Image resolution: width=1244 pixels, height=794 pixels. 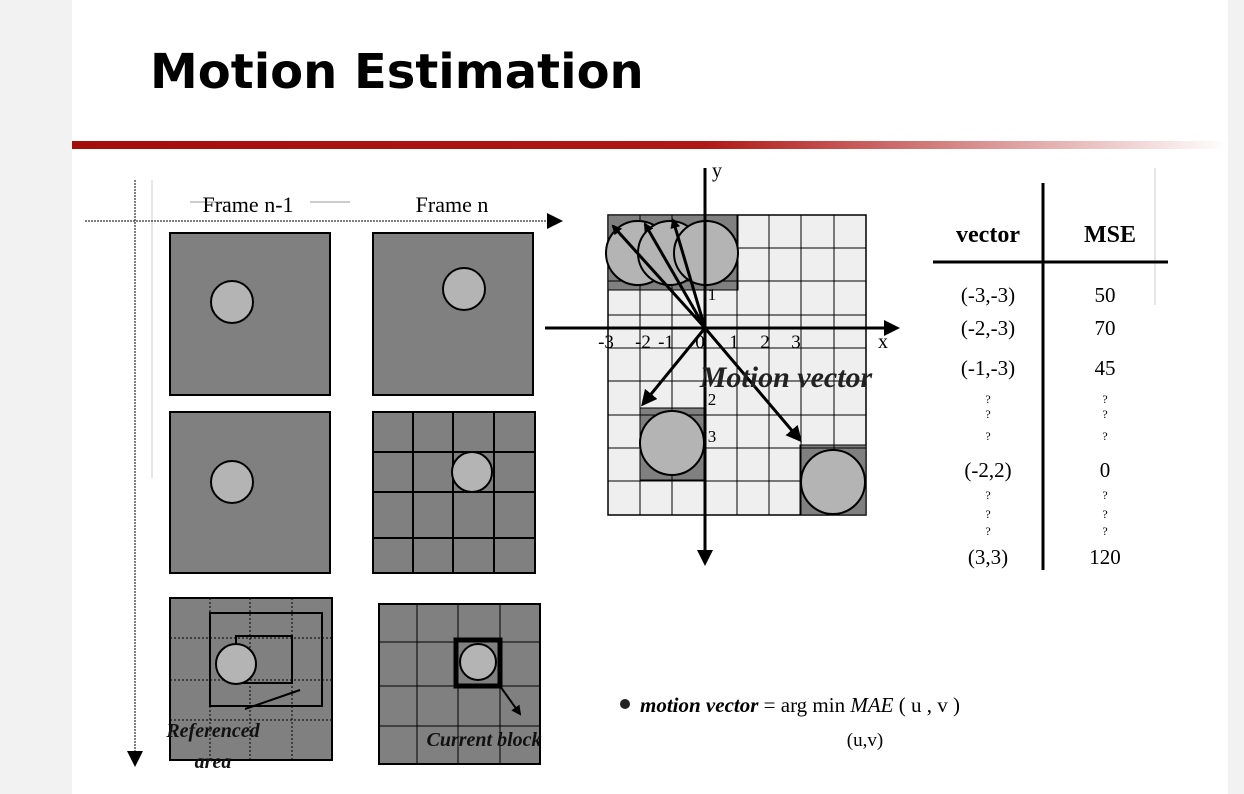 I want to click on table-cell: (-1,-3), so click(x=988, y=368).